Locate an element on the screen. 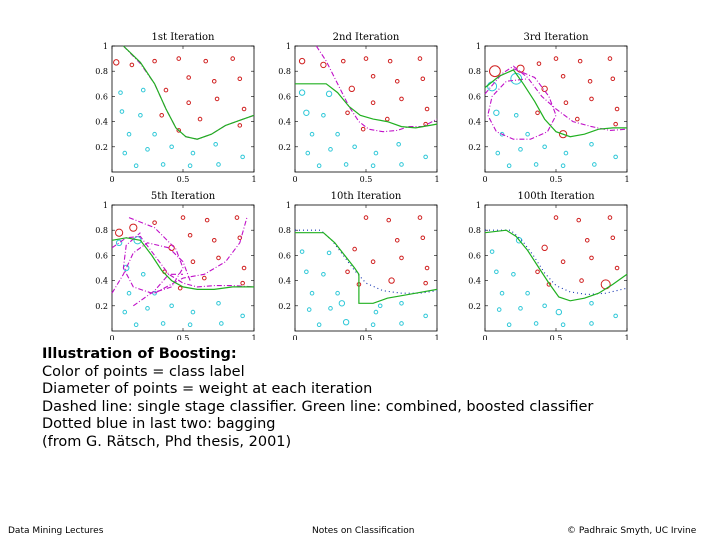  plot-title: 2nd Iteration is located at coordinates (366, 37).